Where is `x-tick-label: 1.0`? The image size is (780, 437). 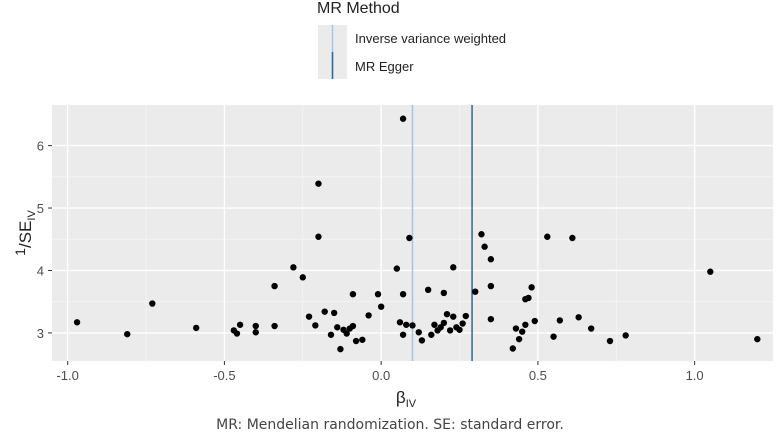 x-tick-label: 1.0 is located at coordinates (695, 375).